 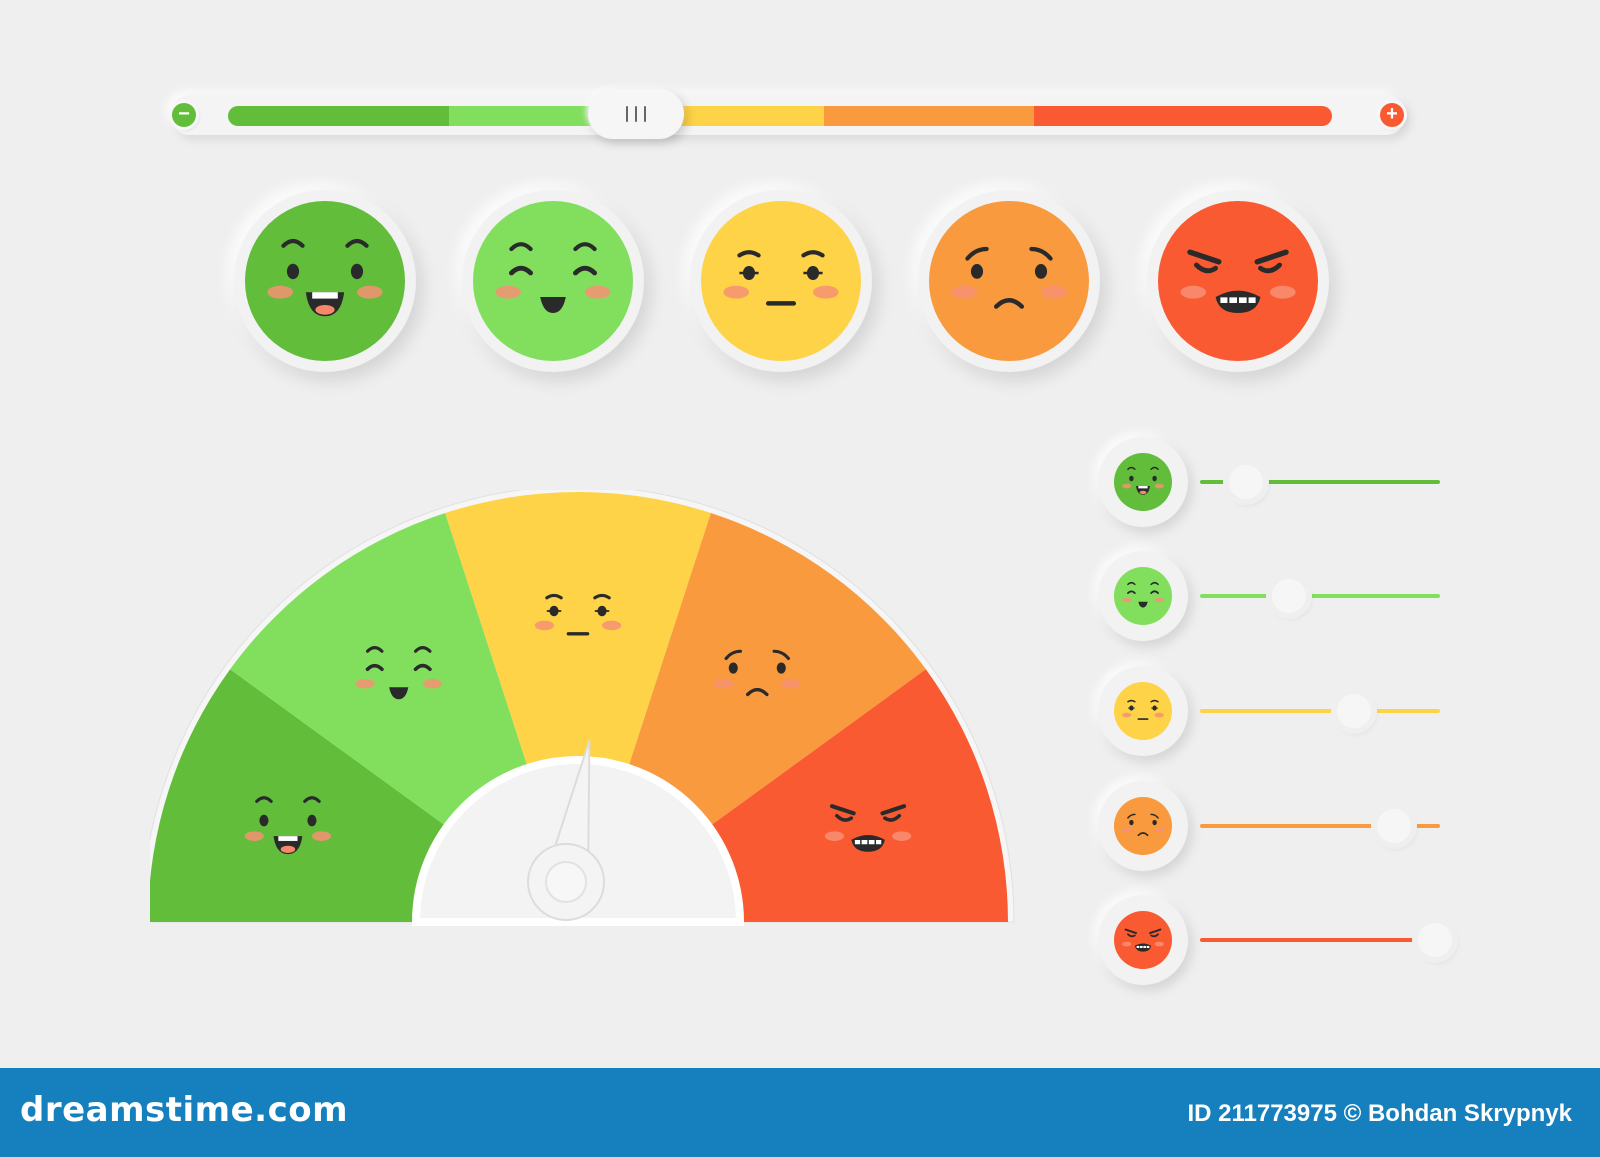 I want to click on gauge-segment-very-happy, so click(x=298, y=795).